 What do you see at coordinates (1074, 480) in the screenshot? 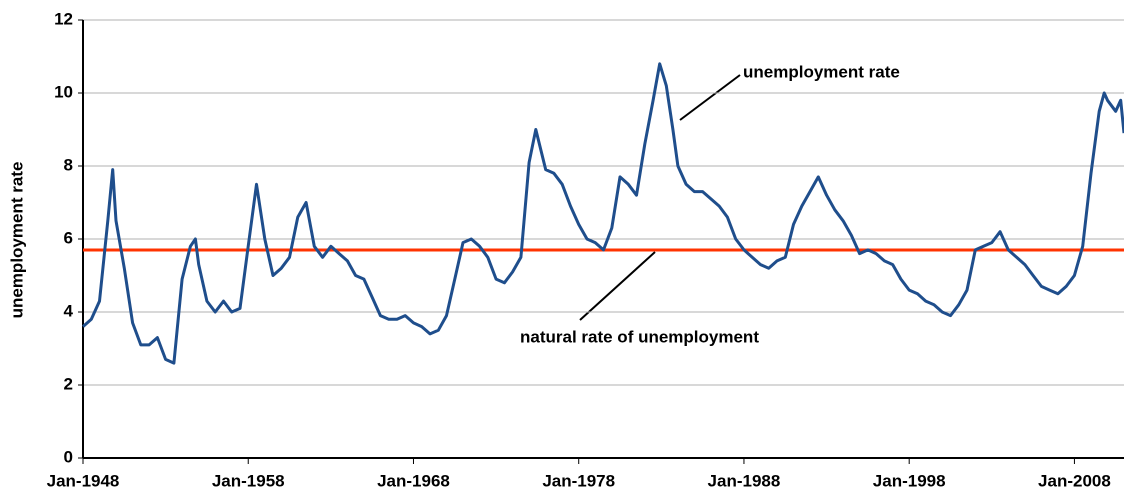
I see `x-tick-label: Jan-2008` at bounding box center [1074, 480].